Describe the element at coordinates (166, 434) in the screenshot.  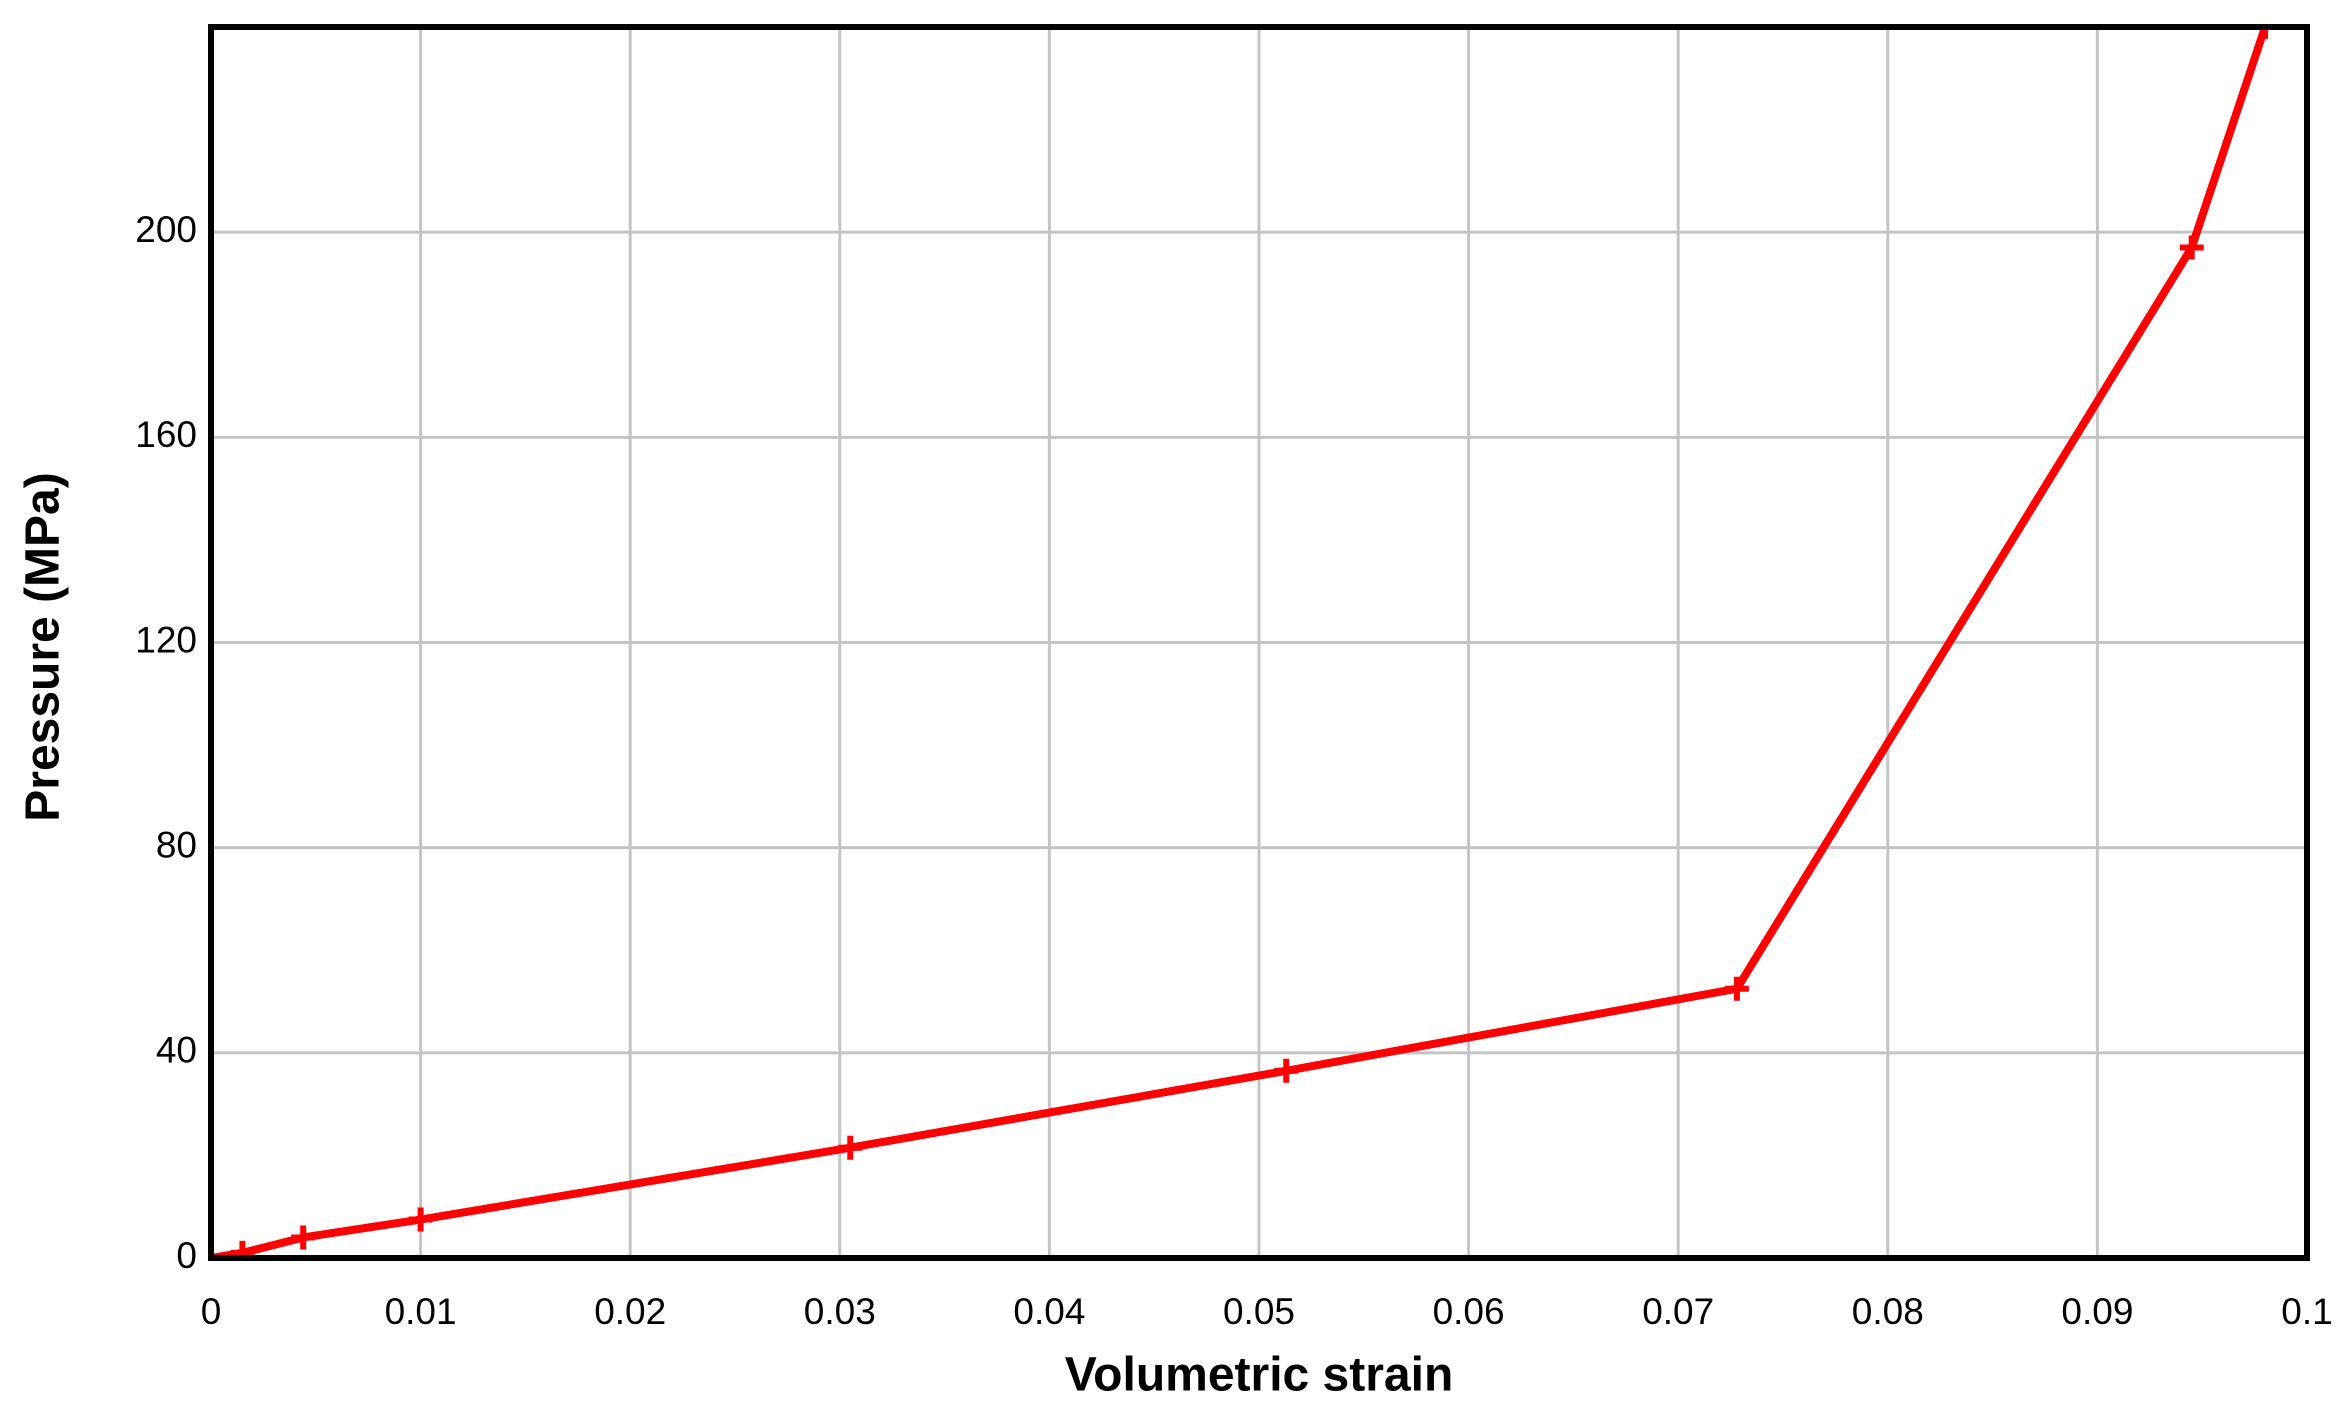
I see `y-tick-label: 160` at that location.